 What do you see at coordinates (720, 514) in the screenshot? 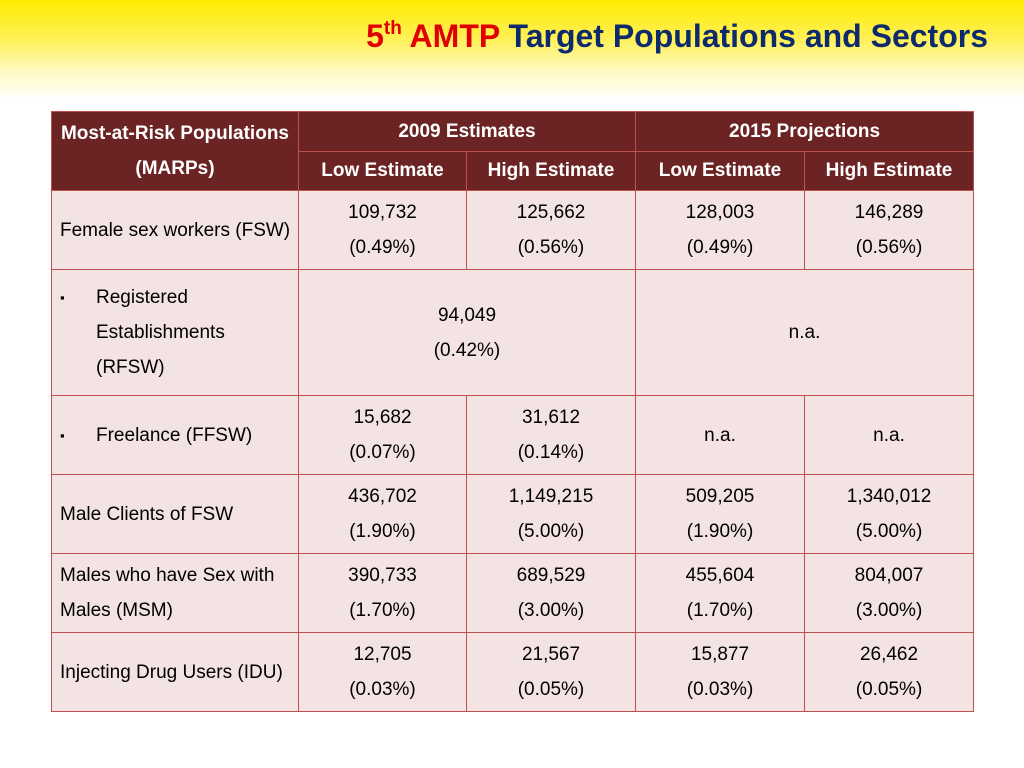
I see `cell-2015-low: 509,205 (1.90%)` at bounding box center [720, 514].